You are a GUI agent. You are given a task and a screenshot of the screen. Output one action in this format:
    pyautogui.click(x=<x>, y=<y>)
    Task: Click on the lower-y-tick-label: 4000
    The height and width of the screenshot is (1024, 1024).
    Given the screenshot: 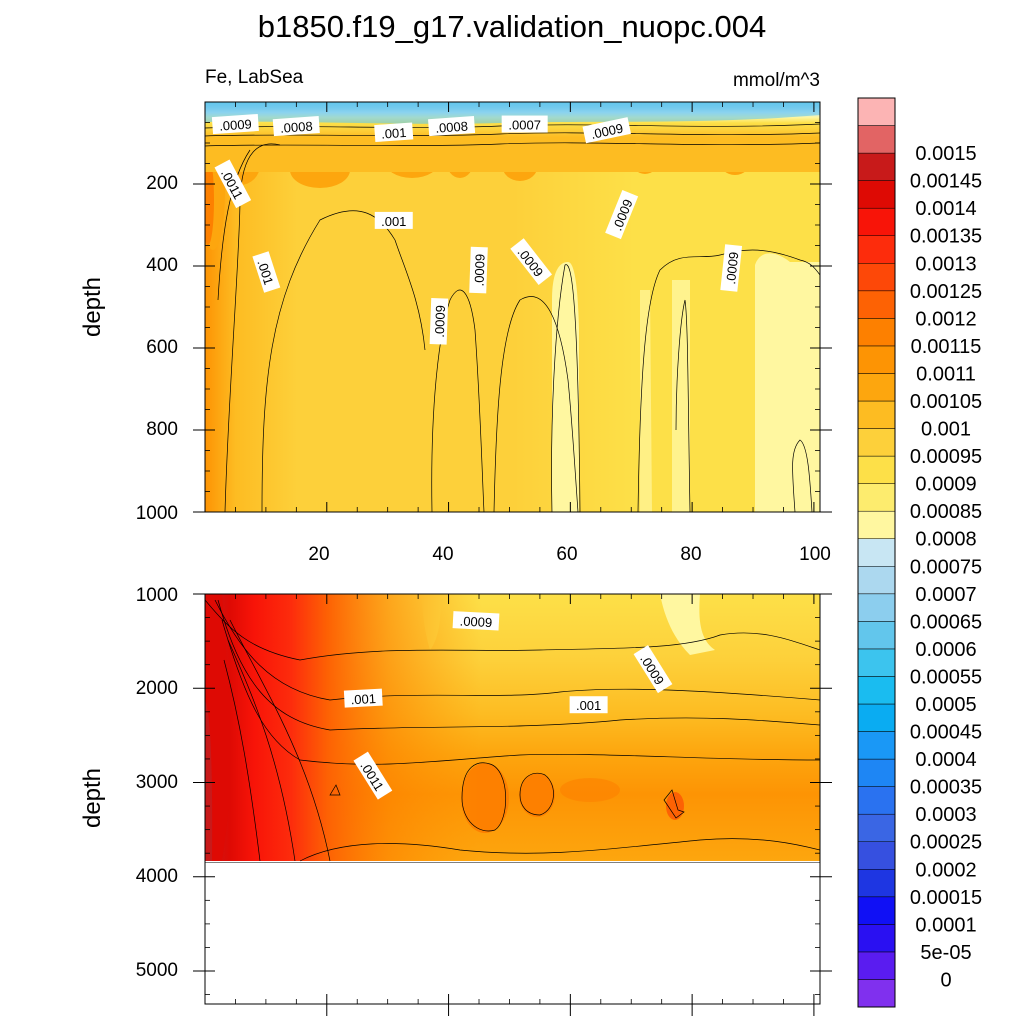 What is the action you would take?
    pyautogui.click(x=157, y=876)
    